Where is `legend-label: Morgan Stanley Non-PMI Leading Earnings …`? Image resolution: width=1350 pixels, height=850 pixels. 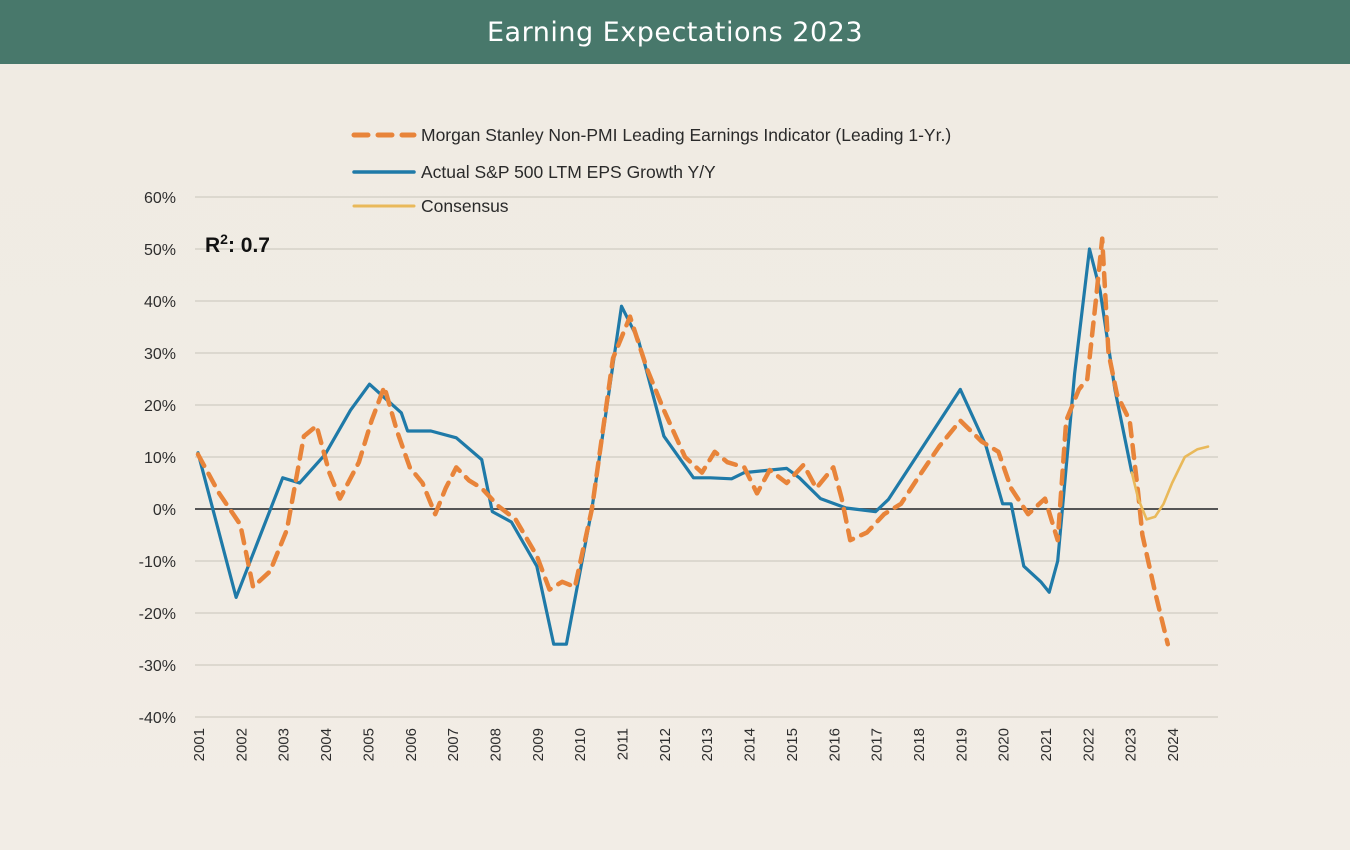 legend-label: Morgan Stanley Non-PMI Leading Earnings … is located at coordinates (686, 135).